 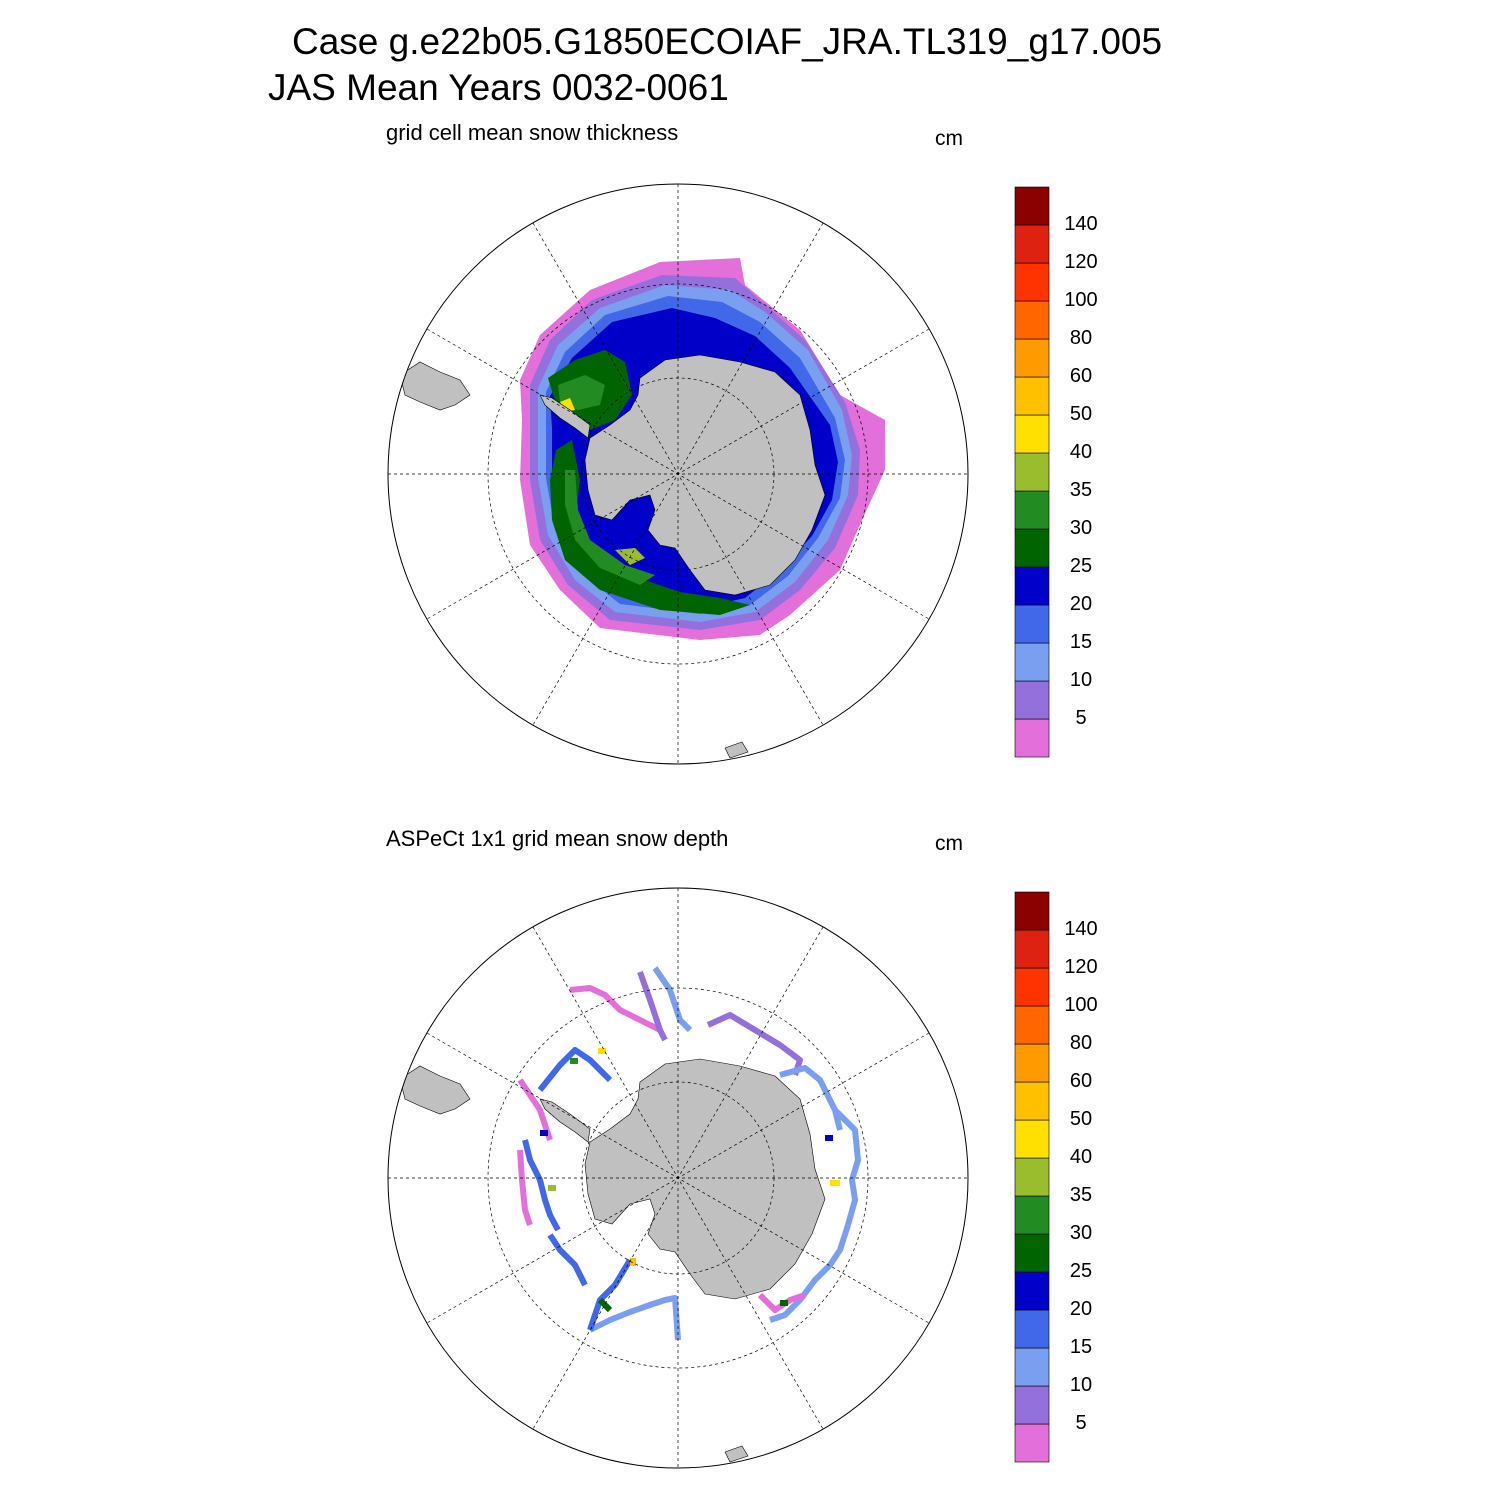 I want to click on colorbar-panel2, so click(x=1032, y=1177).